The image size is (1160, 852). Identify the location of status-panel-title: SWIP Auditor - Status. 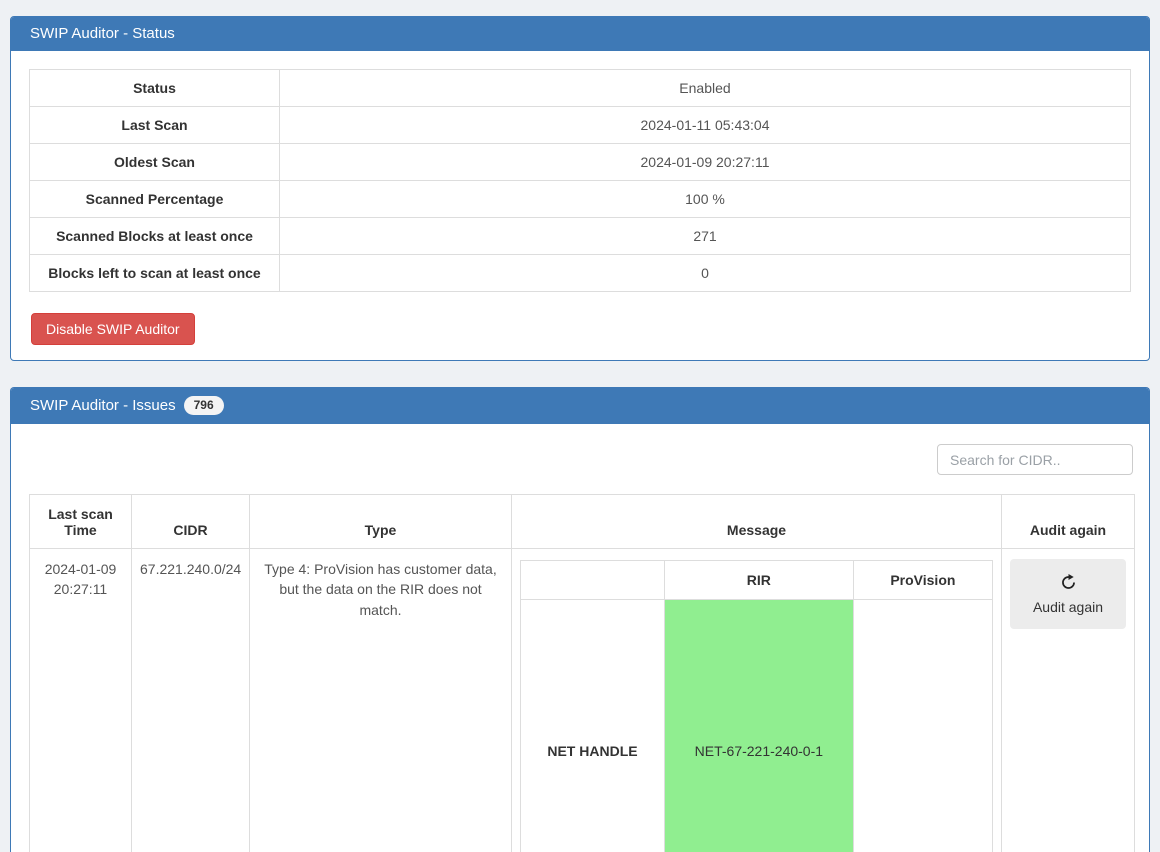
(102, 33).